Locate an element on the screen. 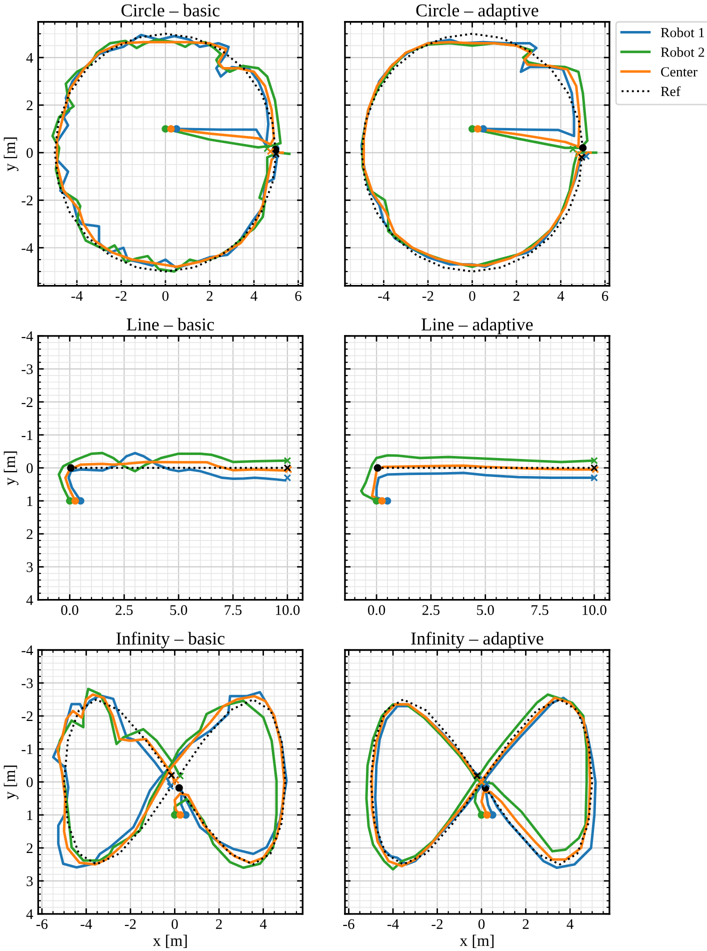 The width and height of the screenshot is (707, 951). legend-label: Center is located at coordinates (679, 72).